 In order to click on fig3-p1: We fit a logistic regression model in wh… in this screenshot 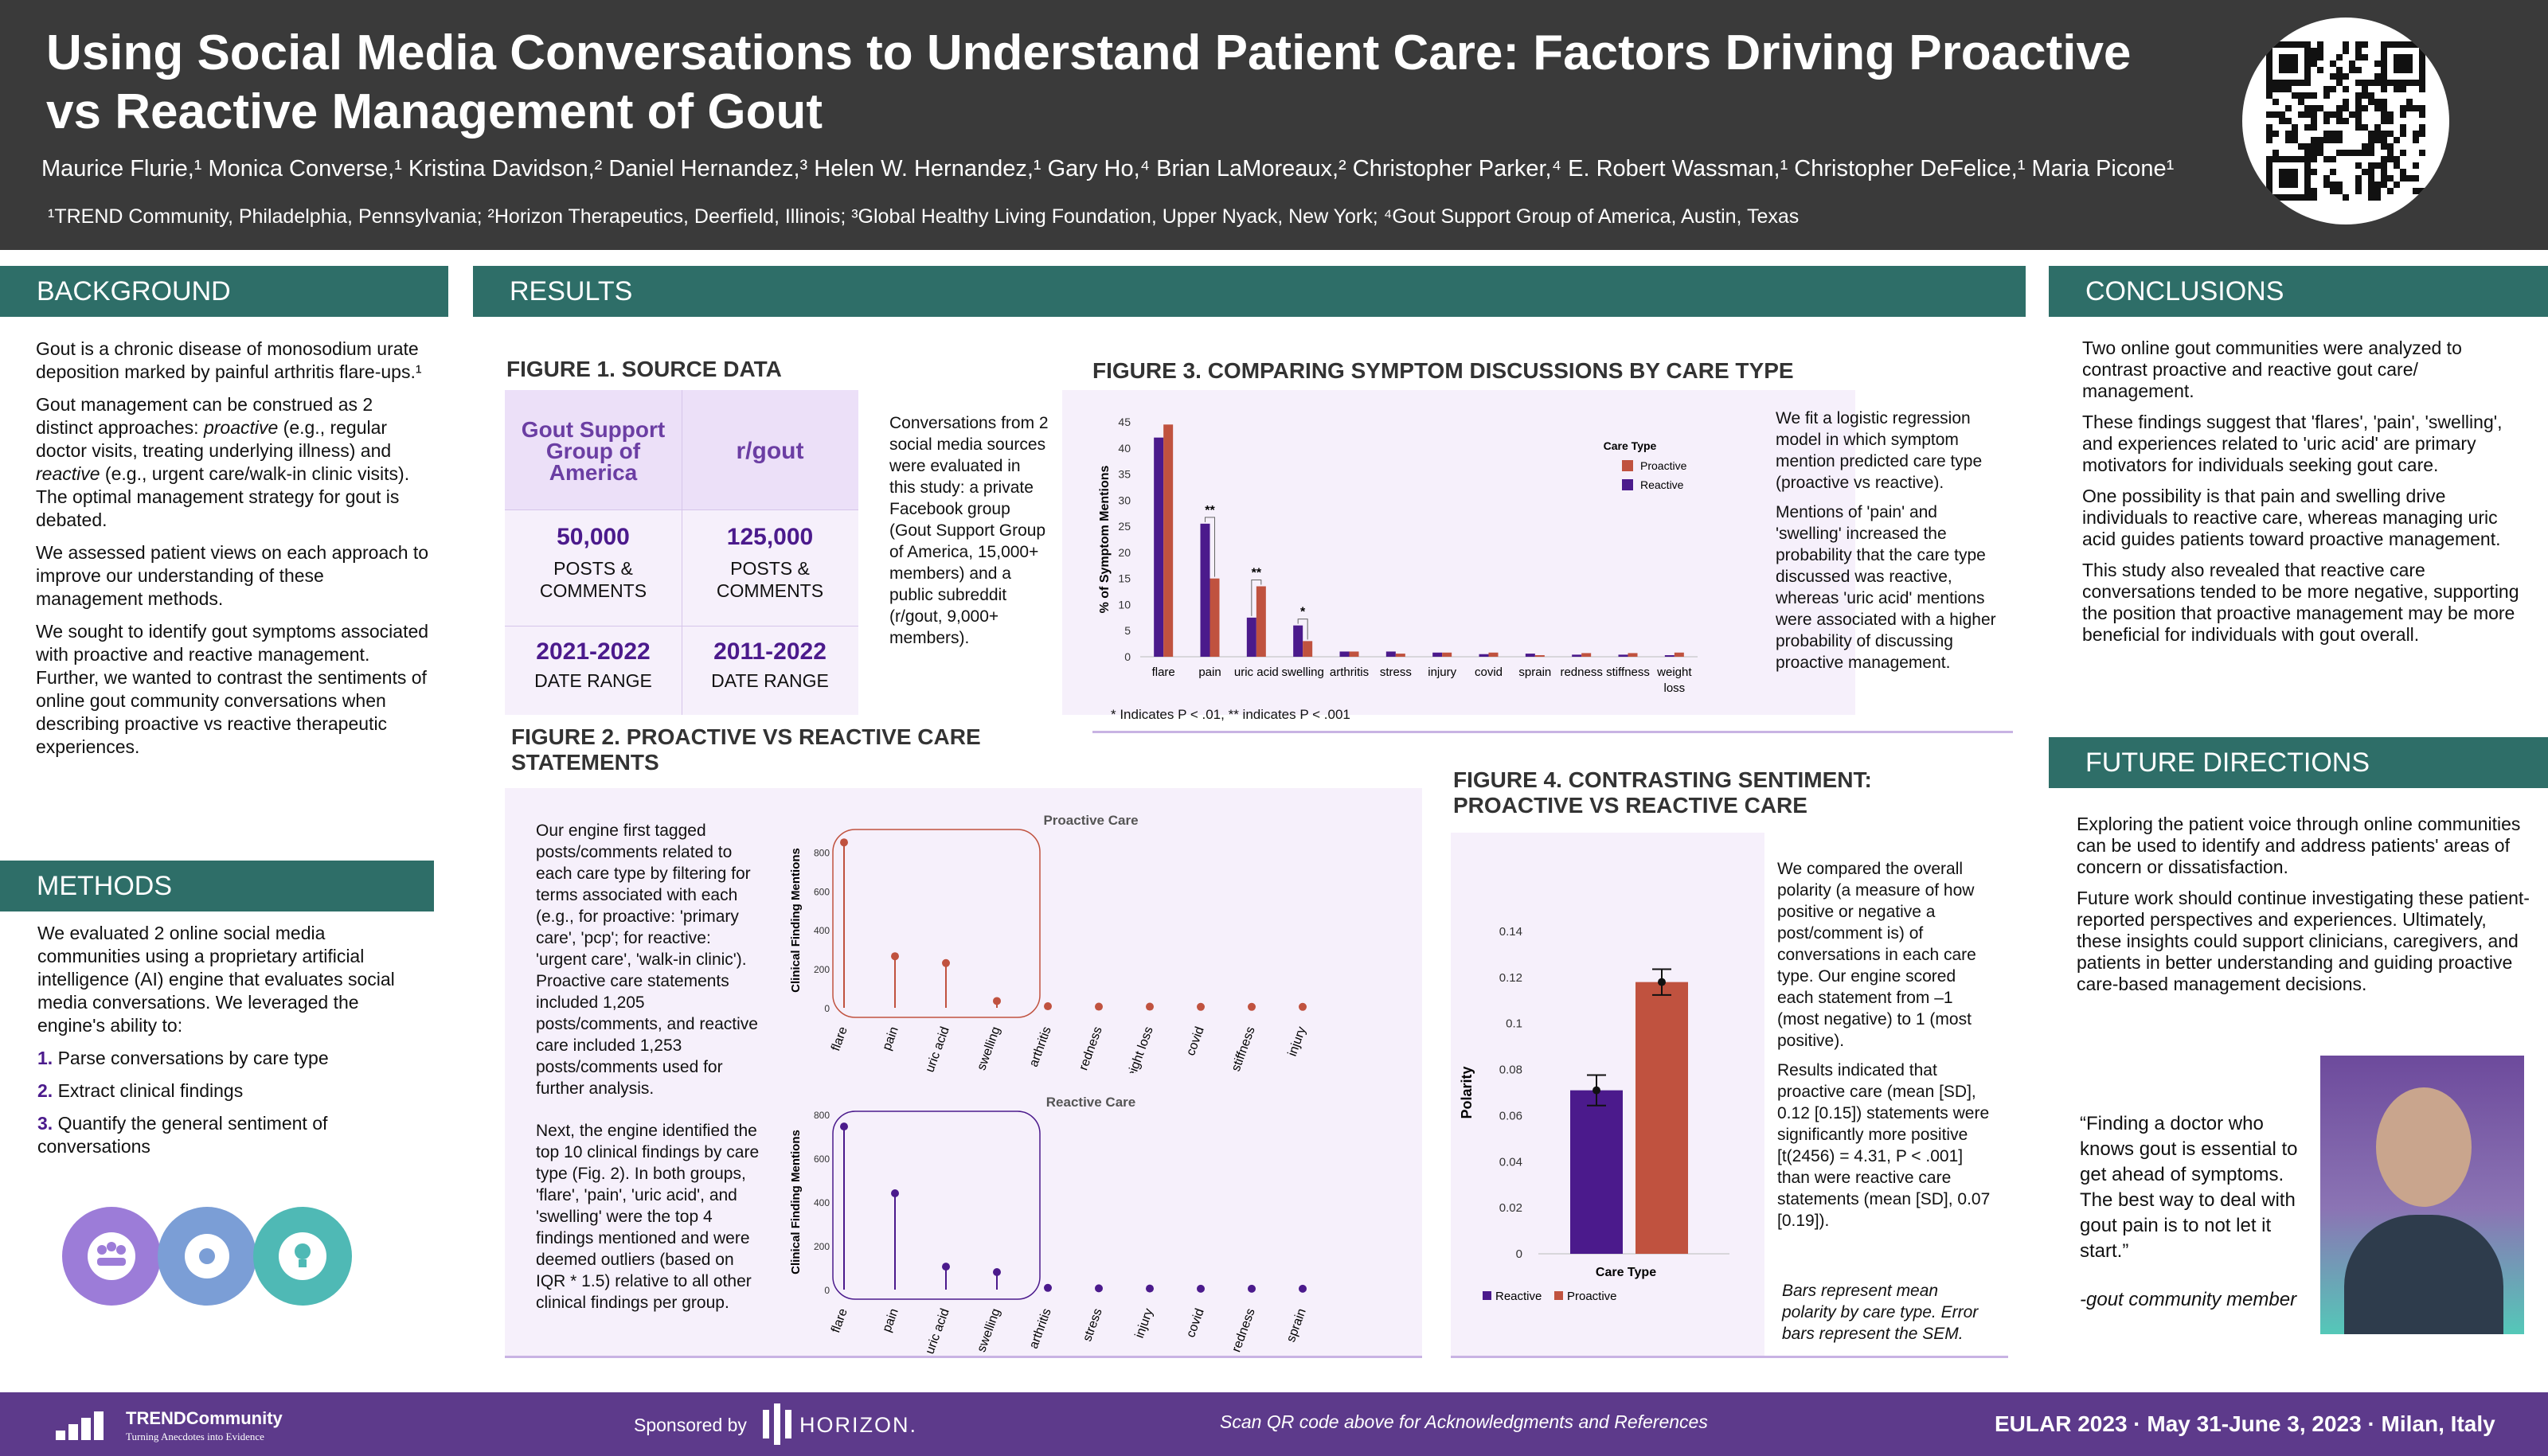, I will do `click(1879, 450)`.